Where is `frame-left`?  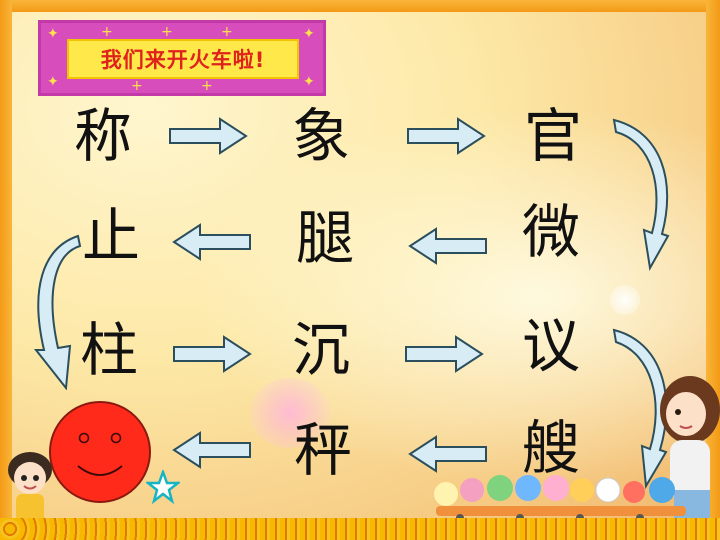 frame-left is located at coordinates (6, 270).